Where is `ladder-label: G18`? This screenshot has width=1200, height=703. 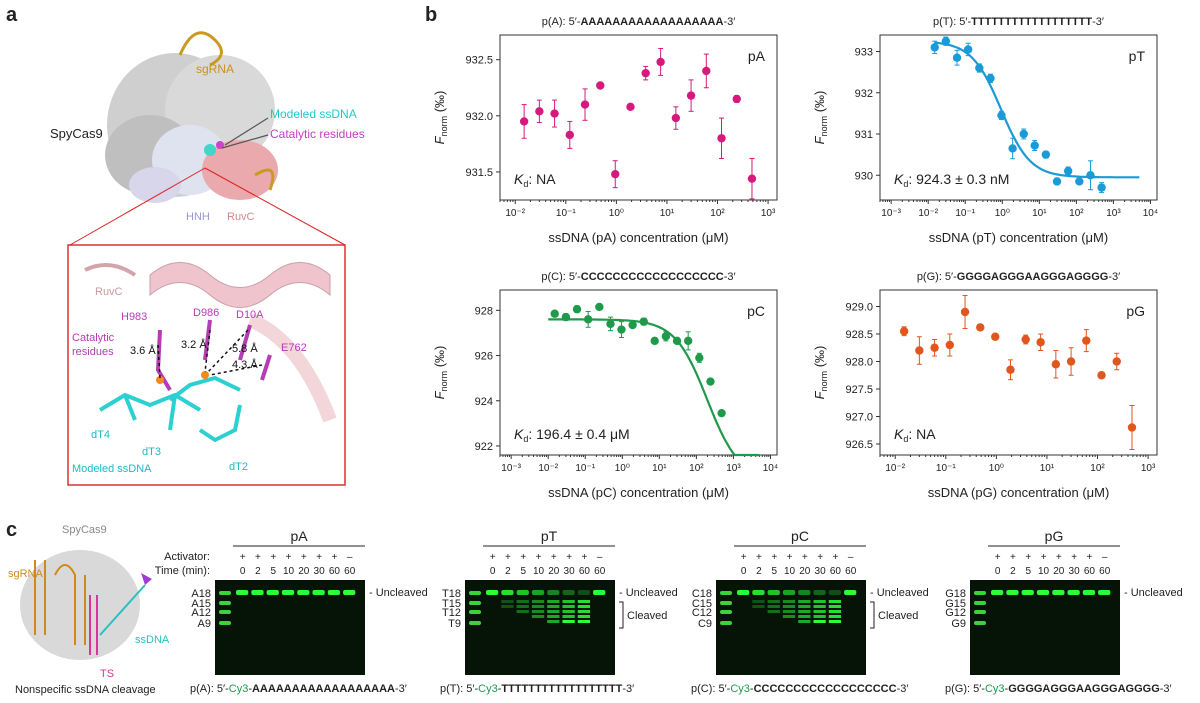
ladder-label: G18 is located at coordinates (955, 594).